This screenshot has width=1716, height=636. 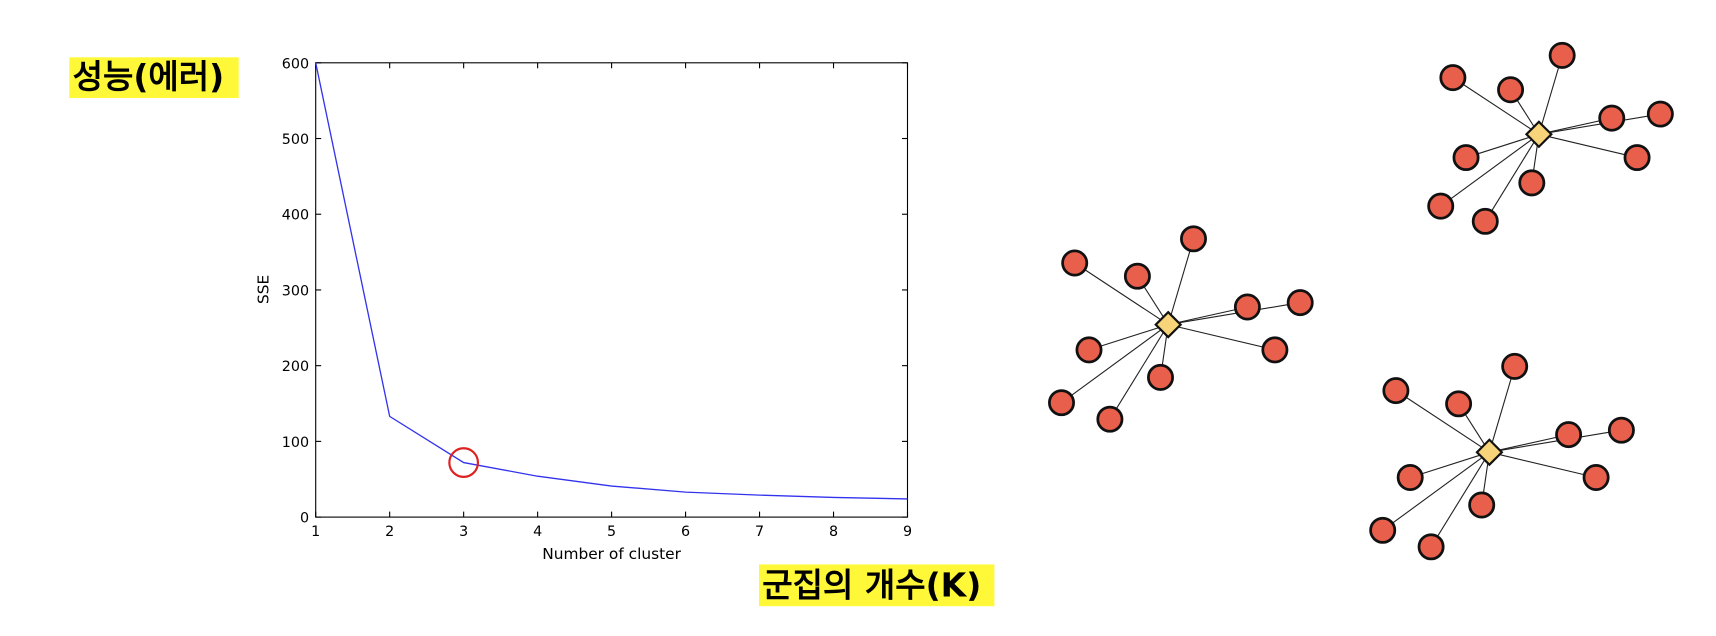 What do you see at coordinates (315, 532) in the screenshot?
I see `x-tick-label: 1` at bounding box center [315, 532].